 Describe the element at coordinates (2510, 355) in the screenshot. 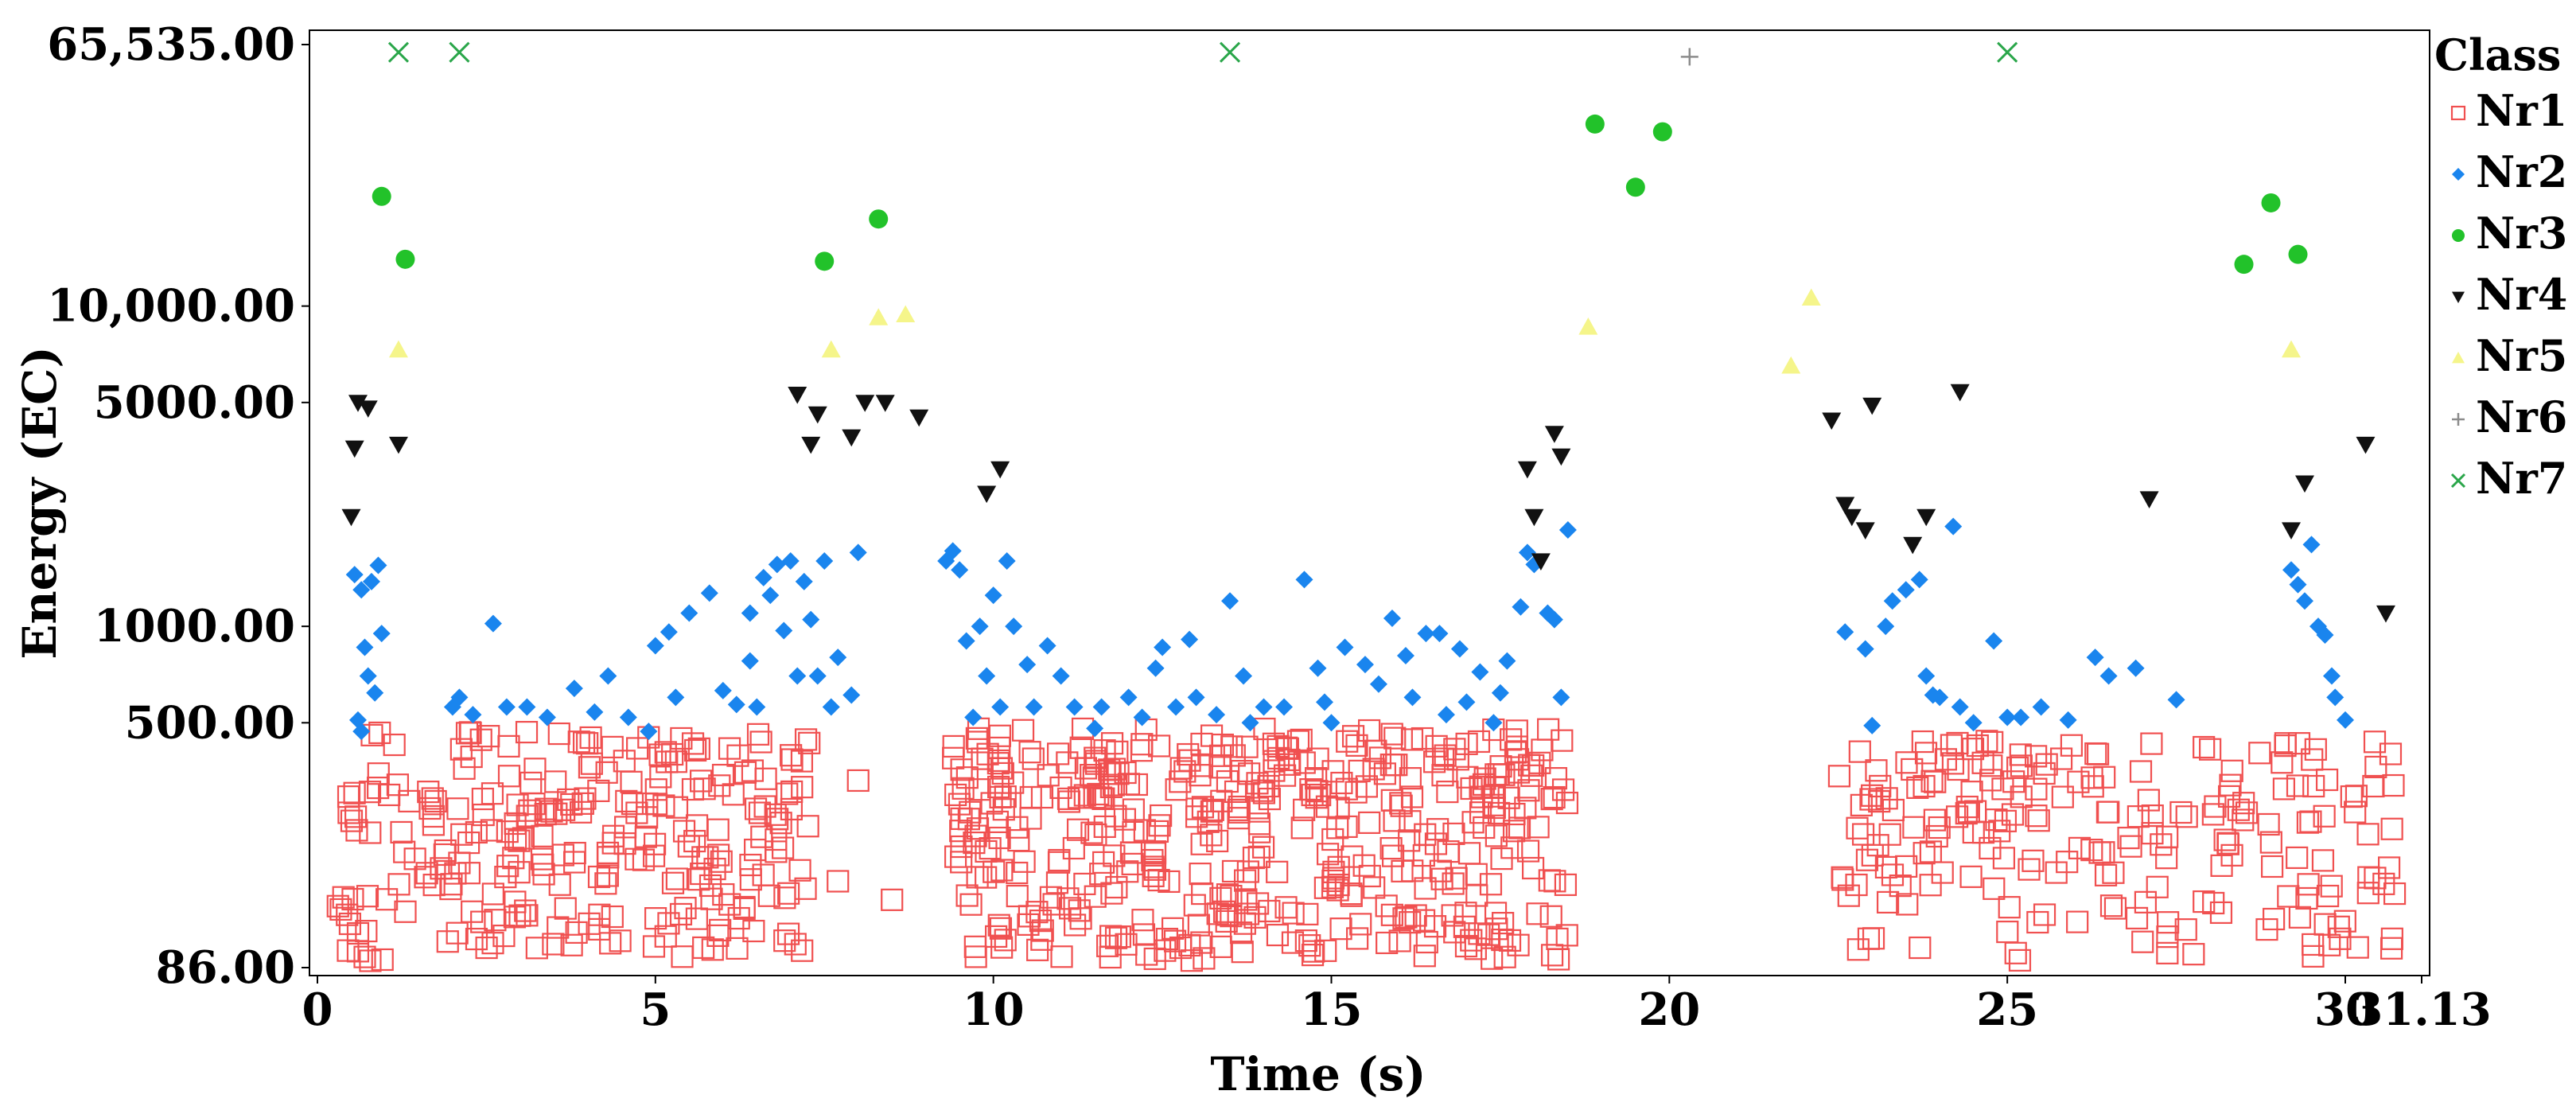

I see `legend-item-nr5: Nr5` at that location.